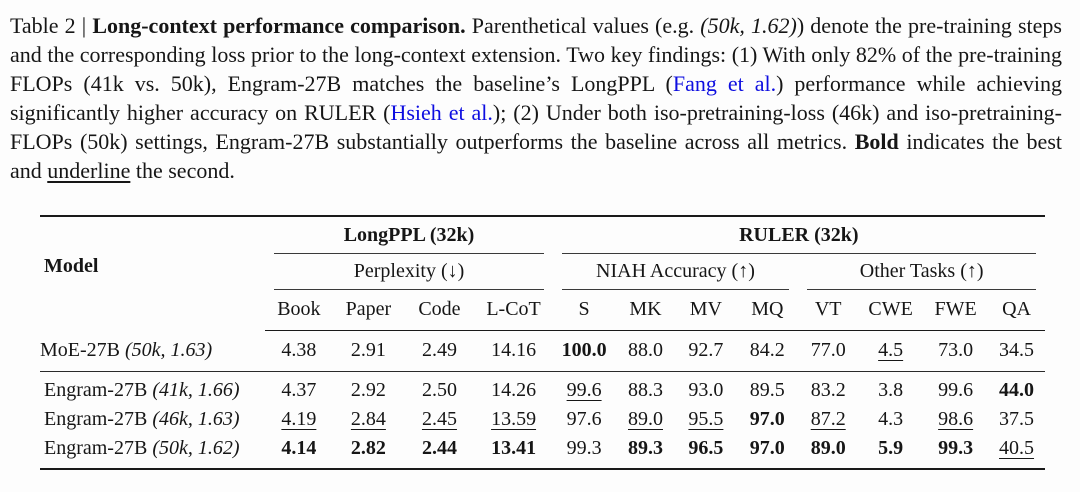  I want to click on model-pretrain-info: (50k, 1.63), so click(169, 349).